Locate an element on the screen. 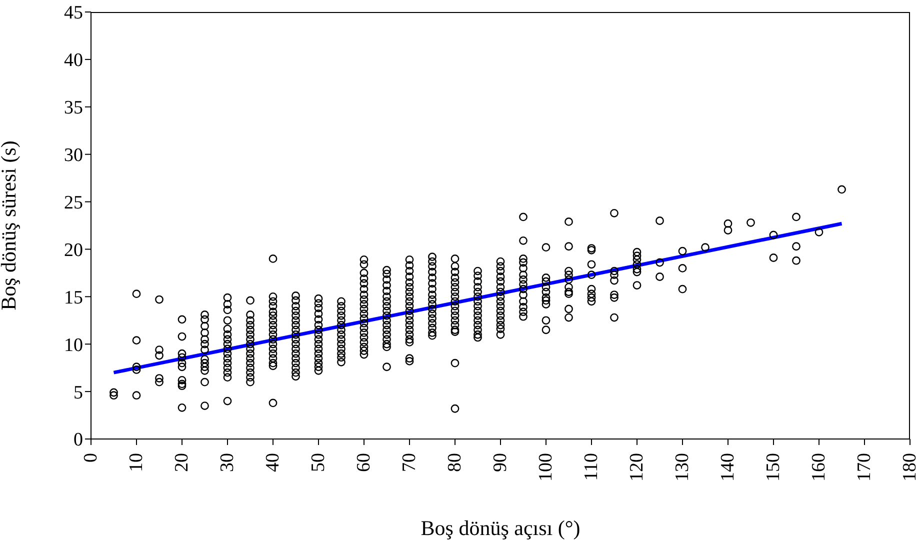 The width and height of the screenshot is (920, 547). x-tick-label: 50 is located at coordinates (318, 462).